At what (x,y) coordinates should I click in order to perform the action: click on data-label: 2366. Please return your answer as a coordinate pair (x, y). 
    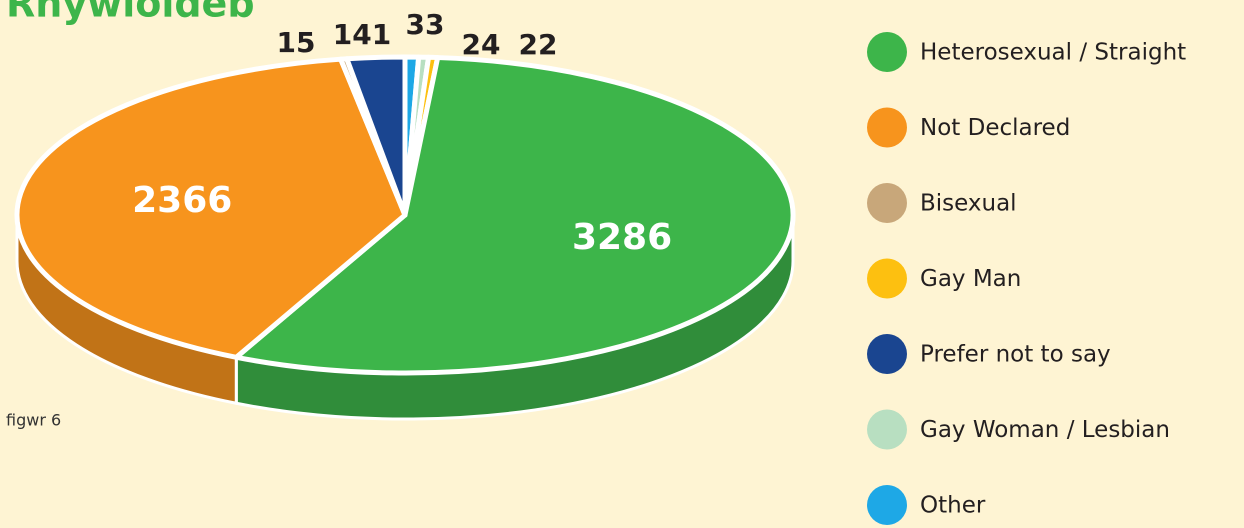
    Looking at the image, I should click on (182, 200).